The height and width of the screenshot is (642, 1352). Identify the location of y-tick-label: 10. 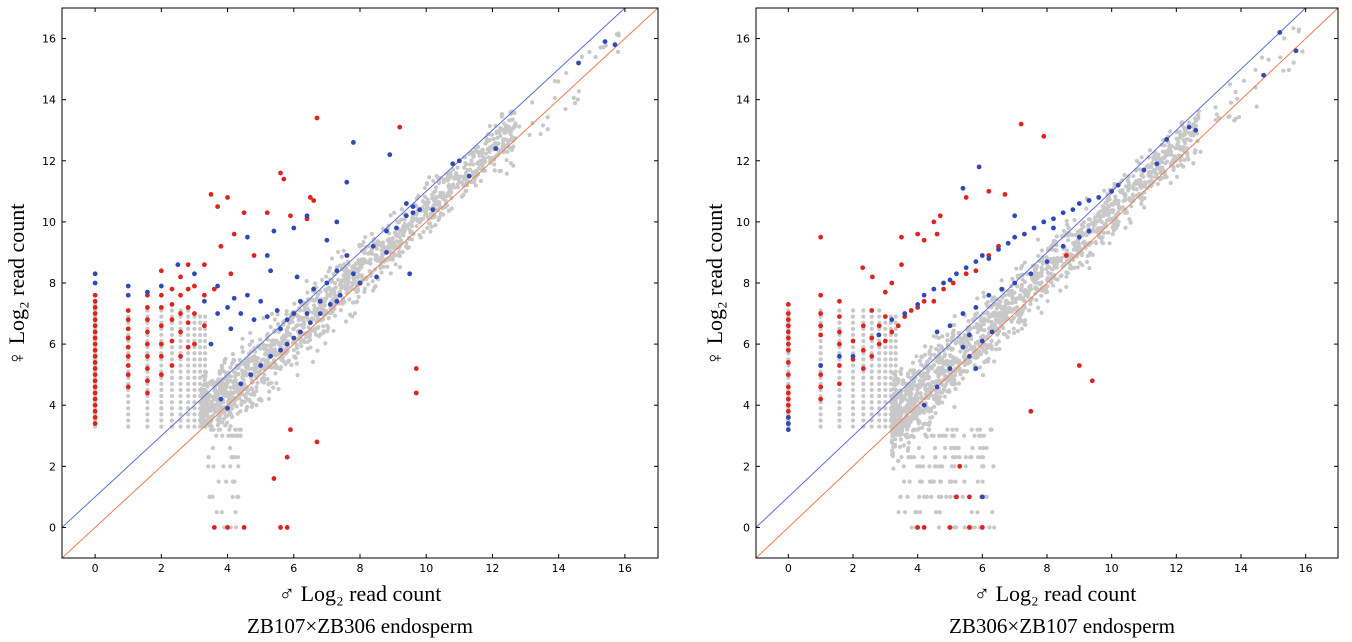
(743, 222).